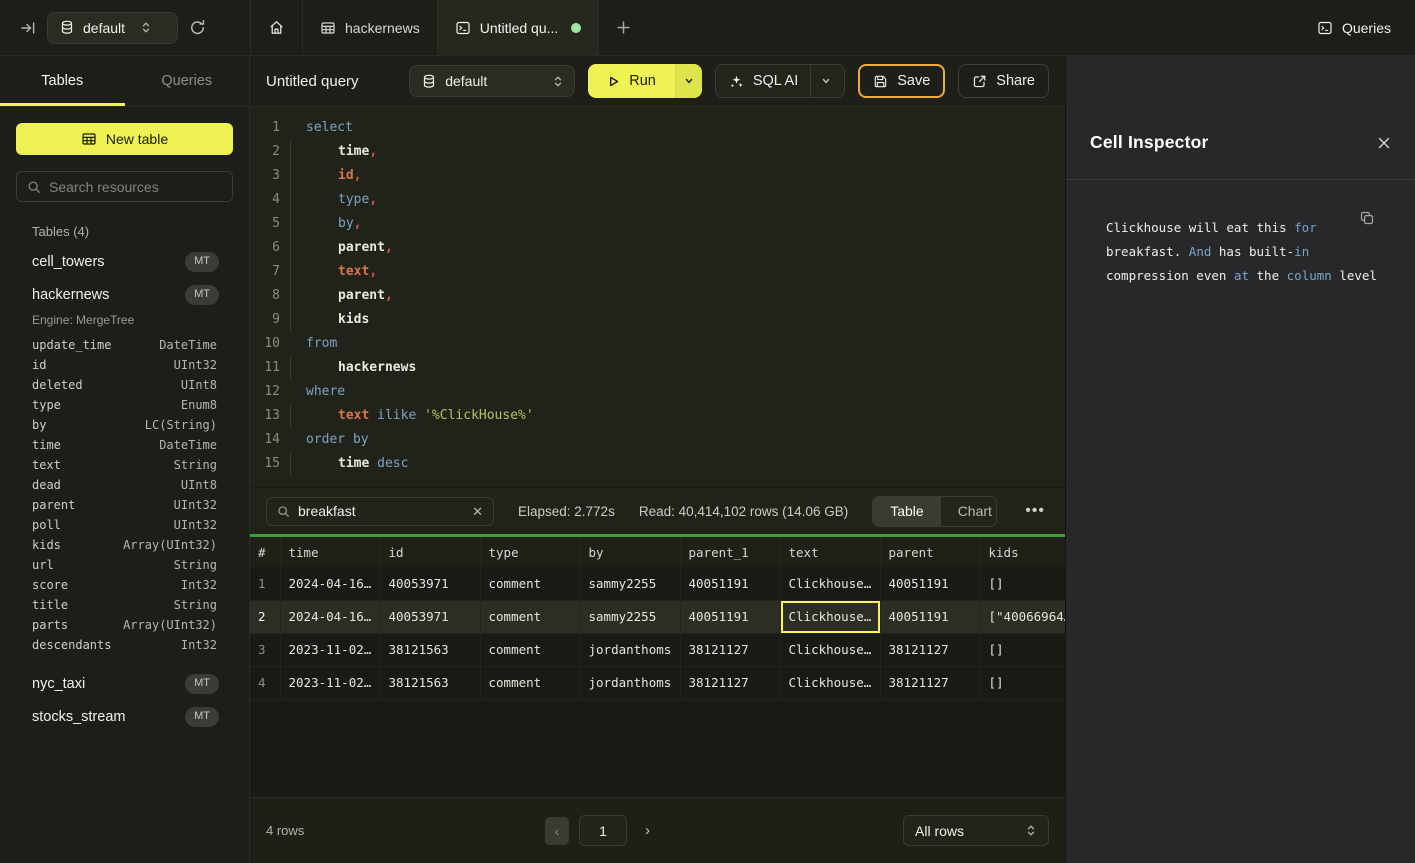 The image size is (1415, 863). I want to click on run-button-main: Run, so click(631, 81).